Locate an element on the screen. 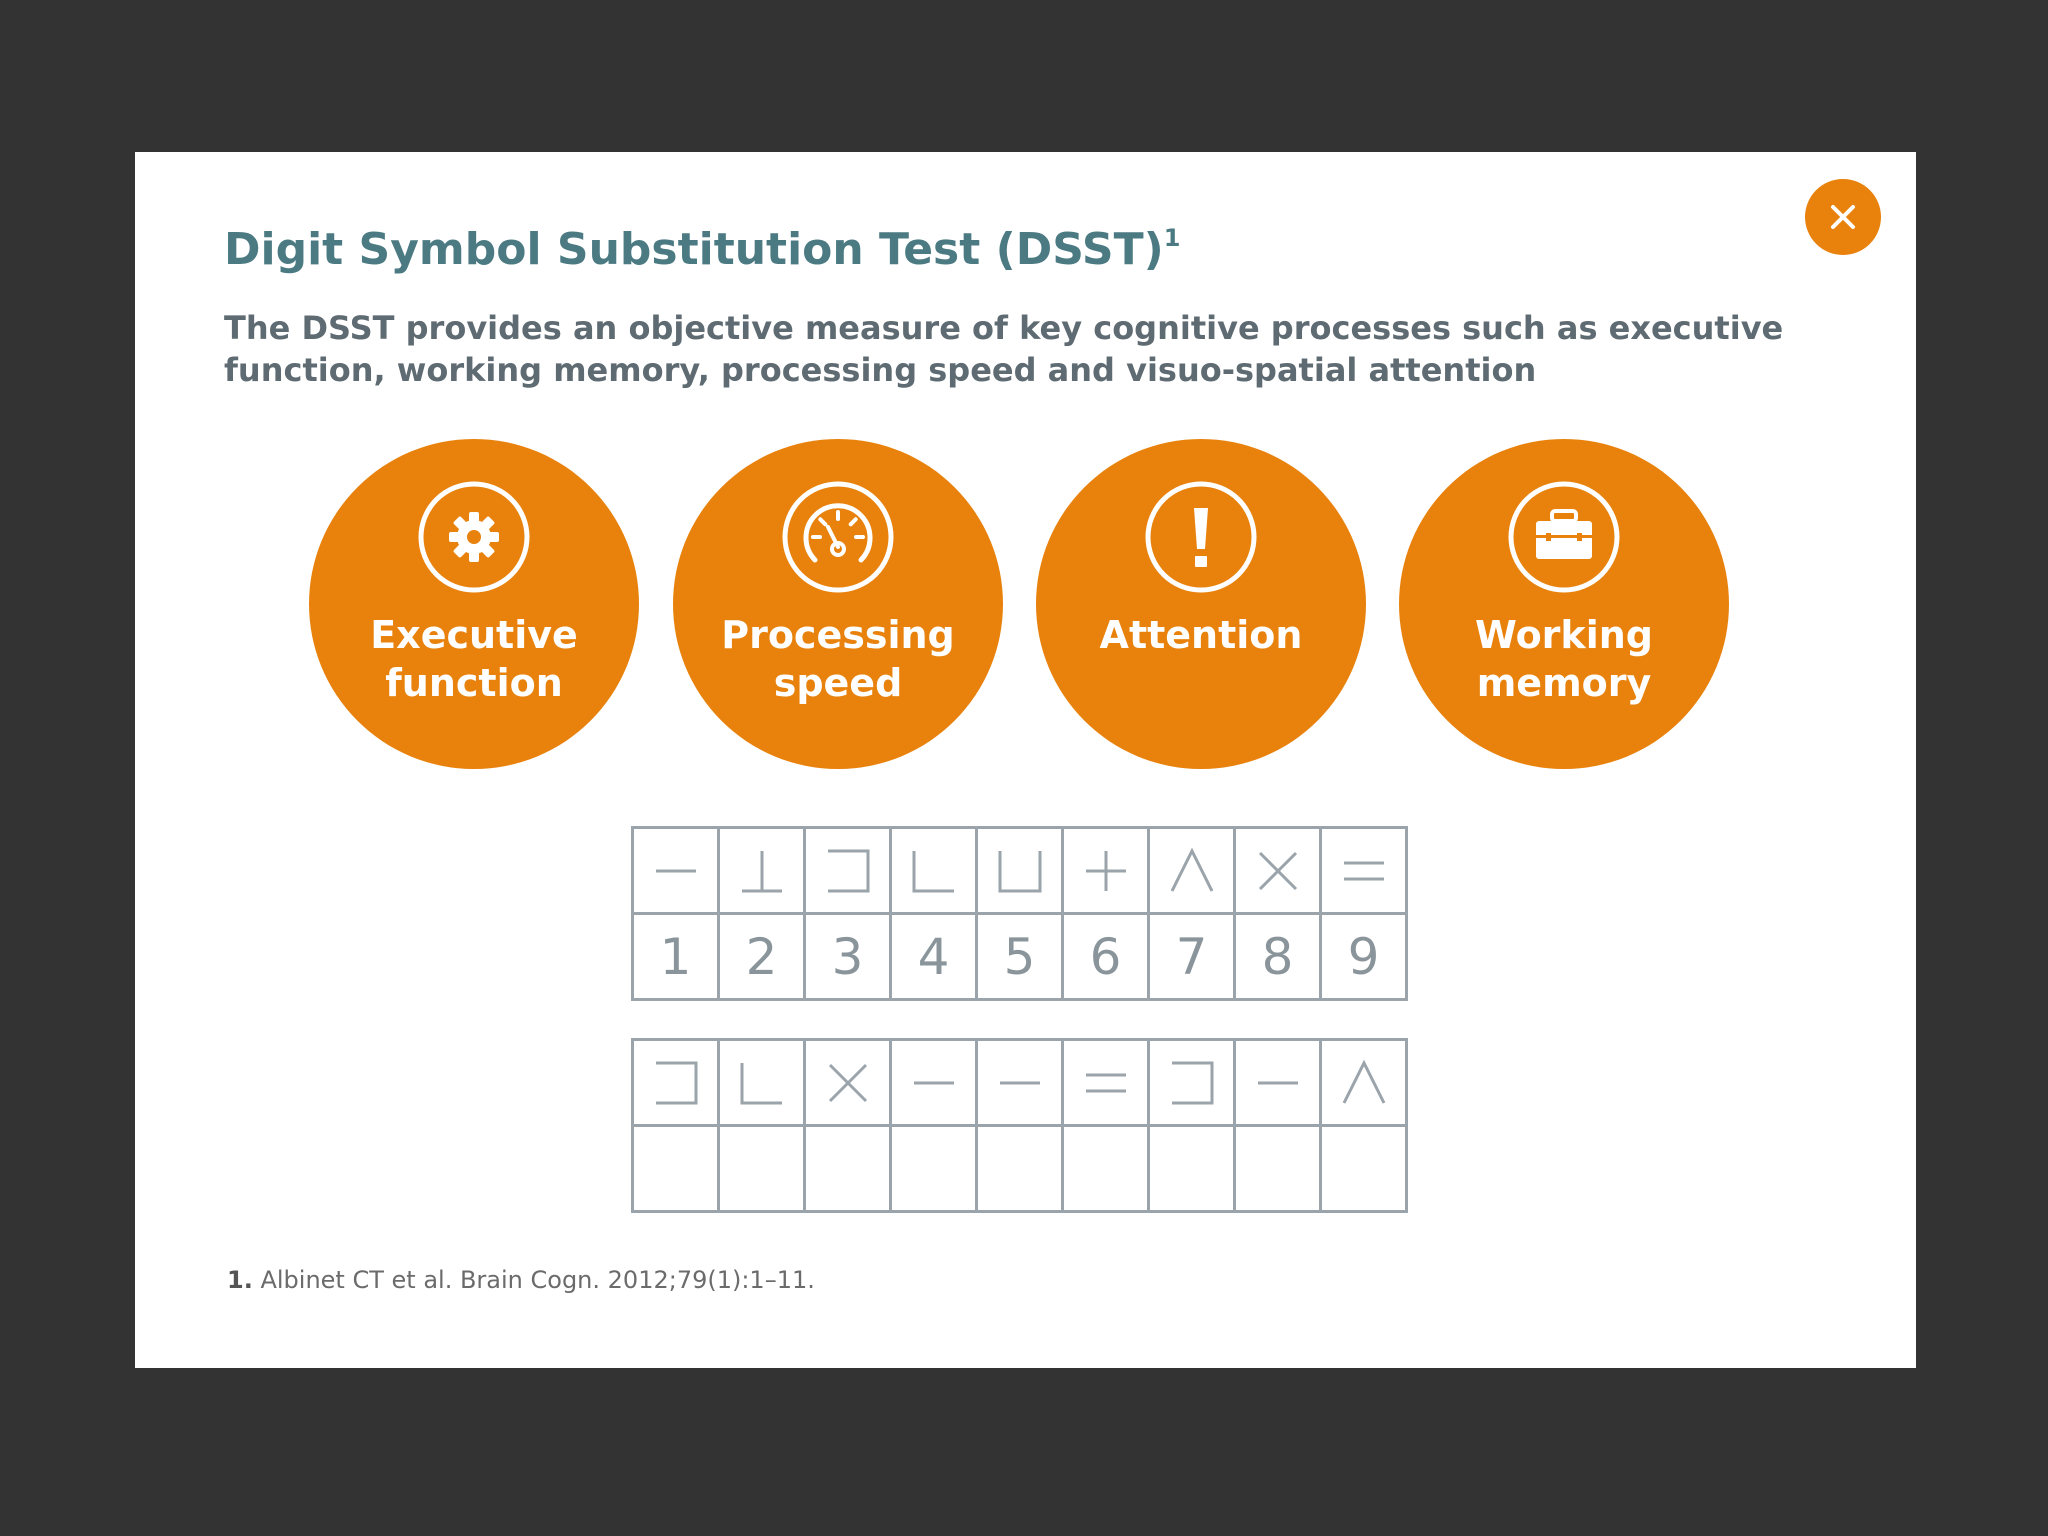 The image size is (2048, 1536). process-label: Attention is located at coordinates (1201, 635).